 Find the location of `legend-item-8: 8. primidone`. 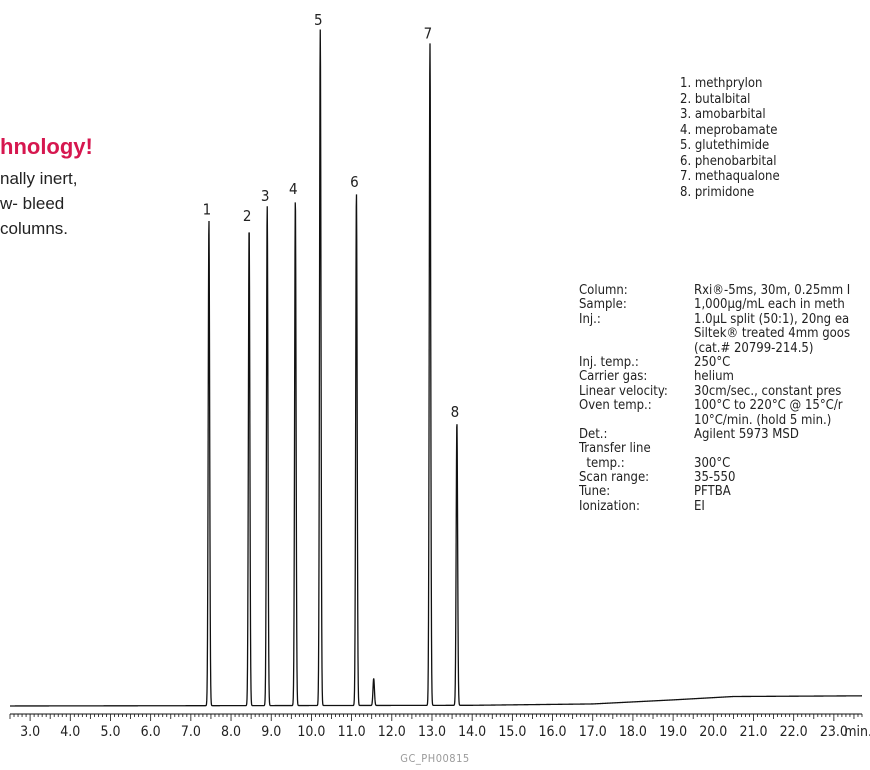

legend-item-8: 8. primidone is located at coordinates (717, 192).